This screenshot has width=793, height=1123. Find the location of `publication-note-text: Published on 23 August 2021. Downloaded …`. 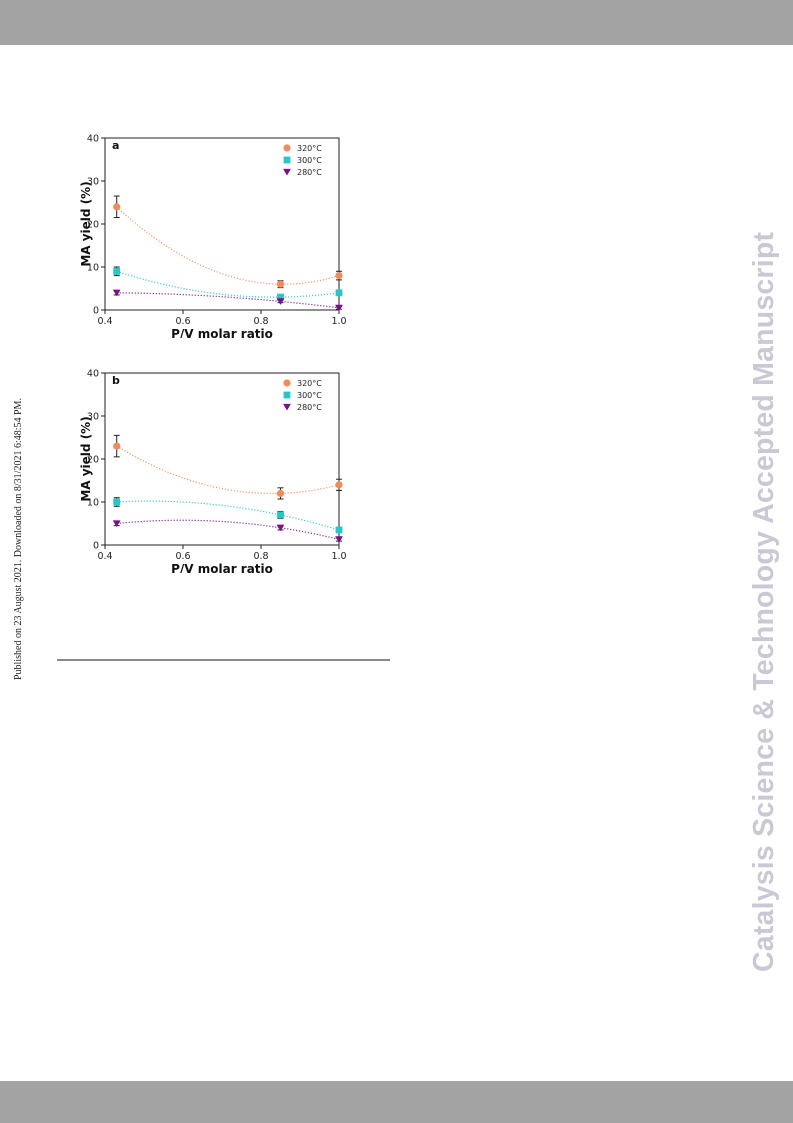

publication-note-text: Published on 23 August 2021. Downloaded … is located at coordinates (18, 539).